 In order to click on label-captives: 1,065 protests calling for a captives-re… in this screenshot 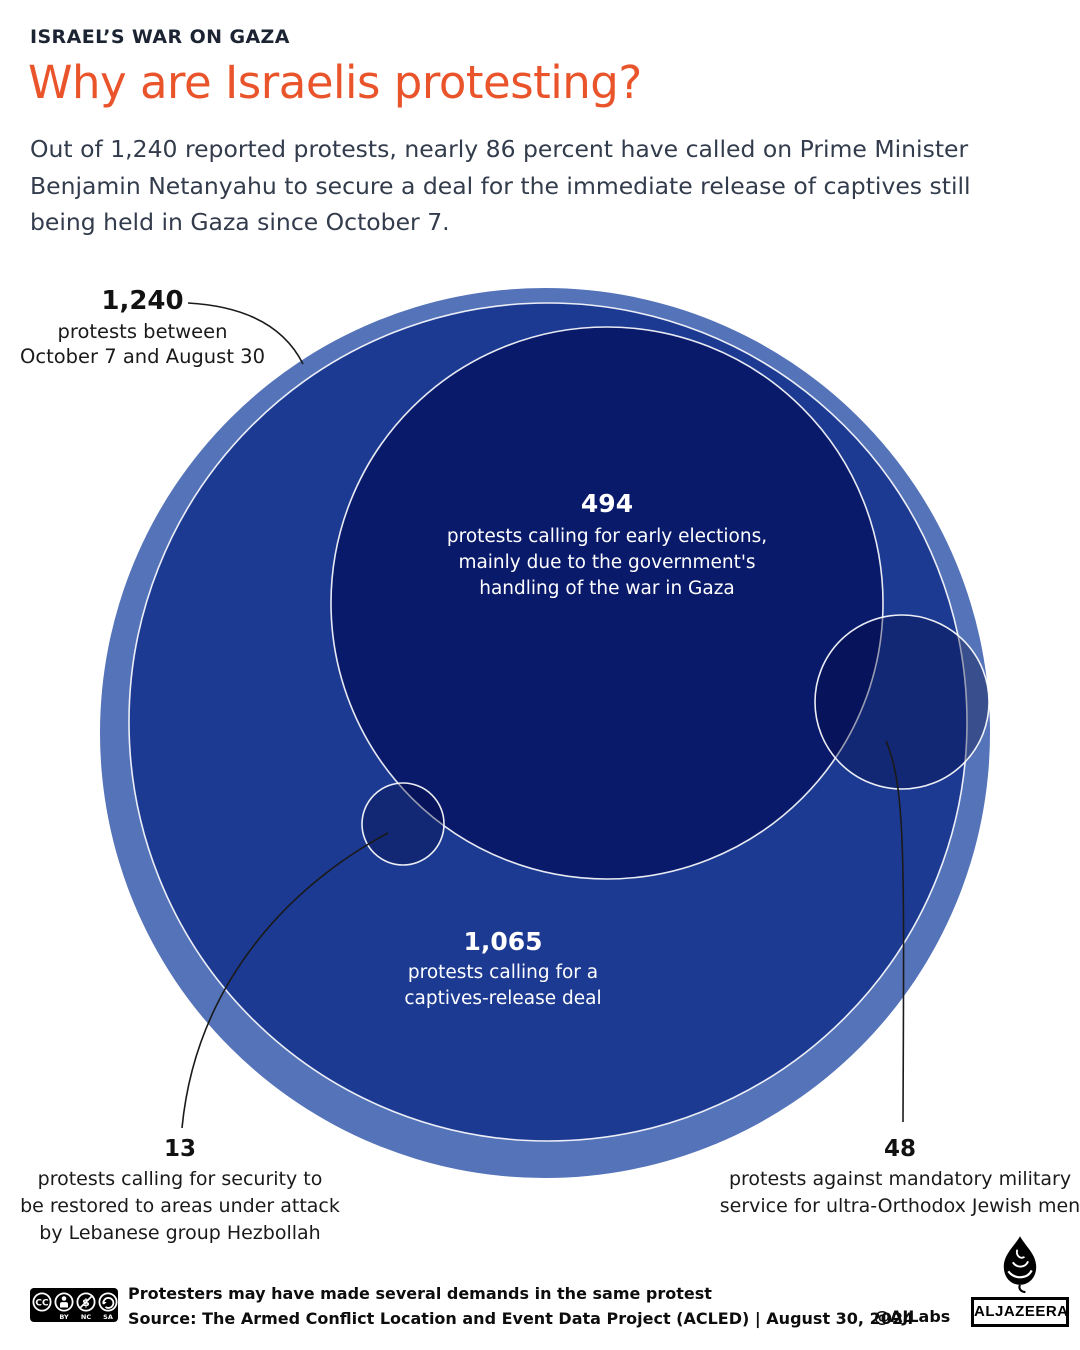, I will do `click(503, 969)`.